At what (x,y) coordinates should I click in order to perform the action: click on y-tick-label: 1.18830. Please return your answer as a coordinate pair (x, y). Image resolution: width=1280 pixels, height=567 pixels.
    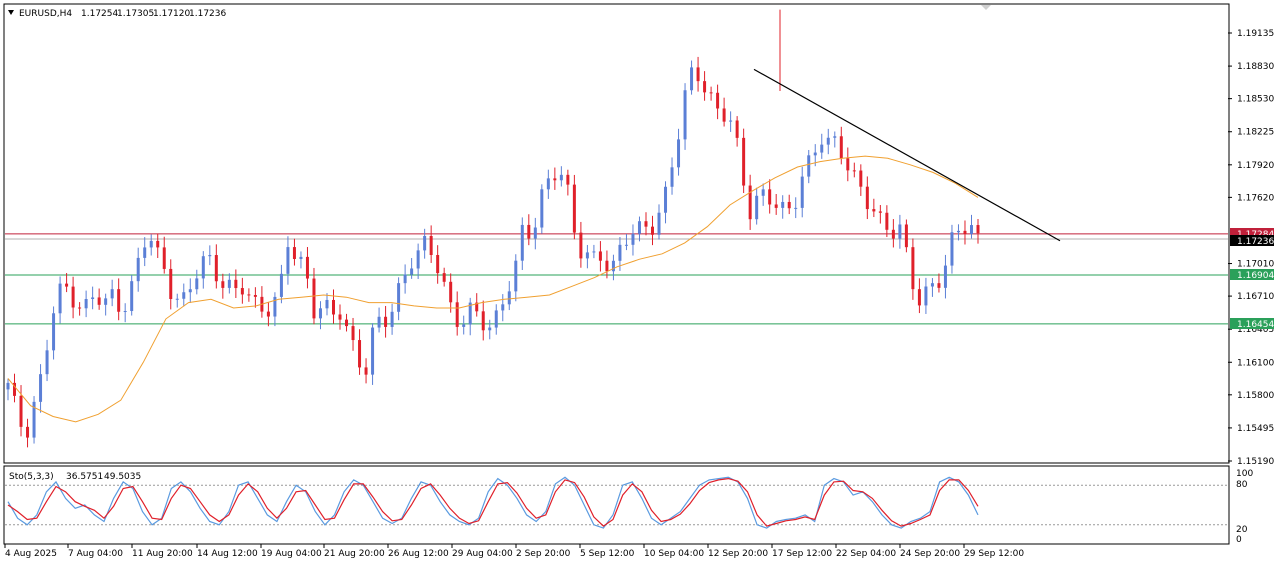
    Looking at the image, I should click on (1255, 67).